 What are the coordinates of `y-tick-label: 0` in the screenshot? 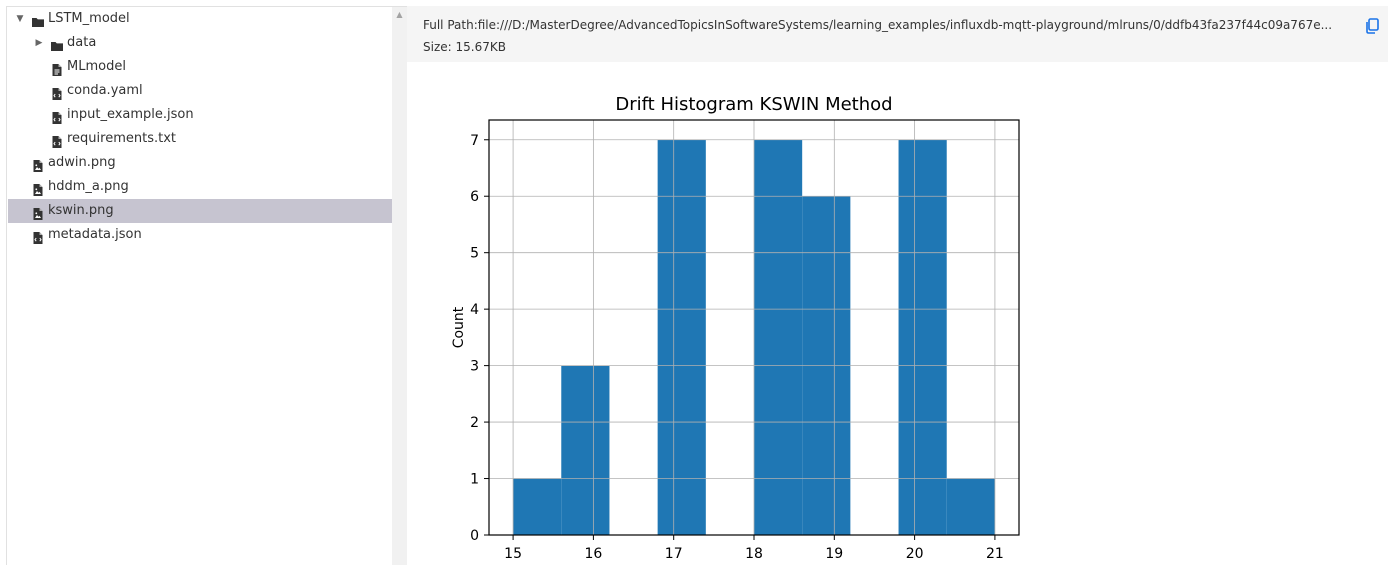 It's located at (474, 536).